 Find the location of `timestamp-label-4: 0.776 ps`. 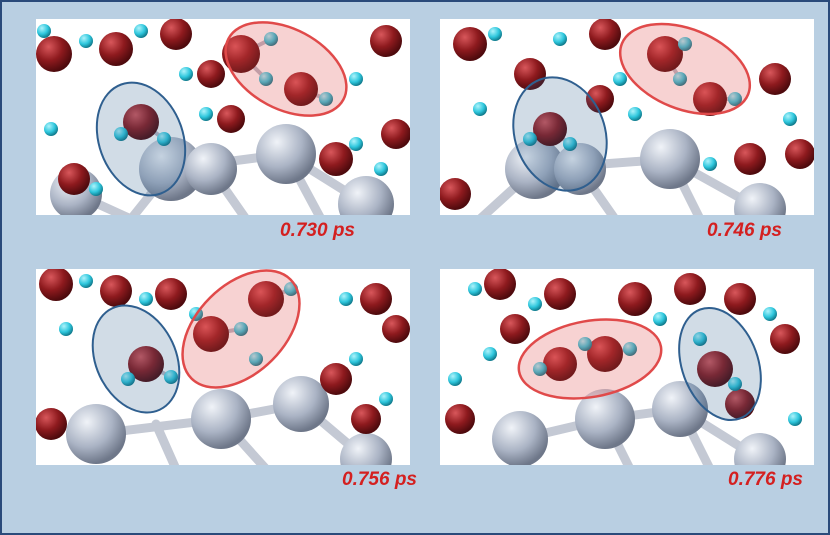

timestamp-label-4: 0.776 ps is located at coordinates (765, 479).